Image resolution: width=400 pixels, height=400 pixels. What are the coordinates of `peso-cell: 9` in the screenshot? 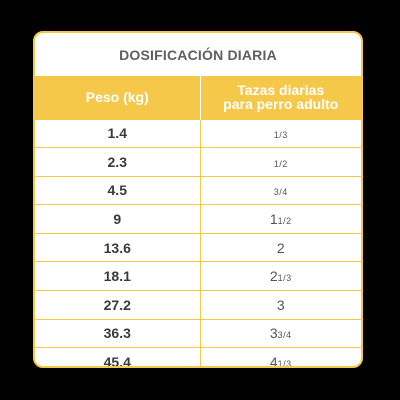 It's located at (117, 219).